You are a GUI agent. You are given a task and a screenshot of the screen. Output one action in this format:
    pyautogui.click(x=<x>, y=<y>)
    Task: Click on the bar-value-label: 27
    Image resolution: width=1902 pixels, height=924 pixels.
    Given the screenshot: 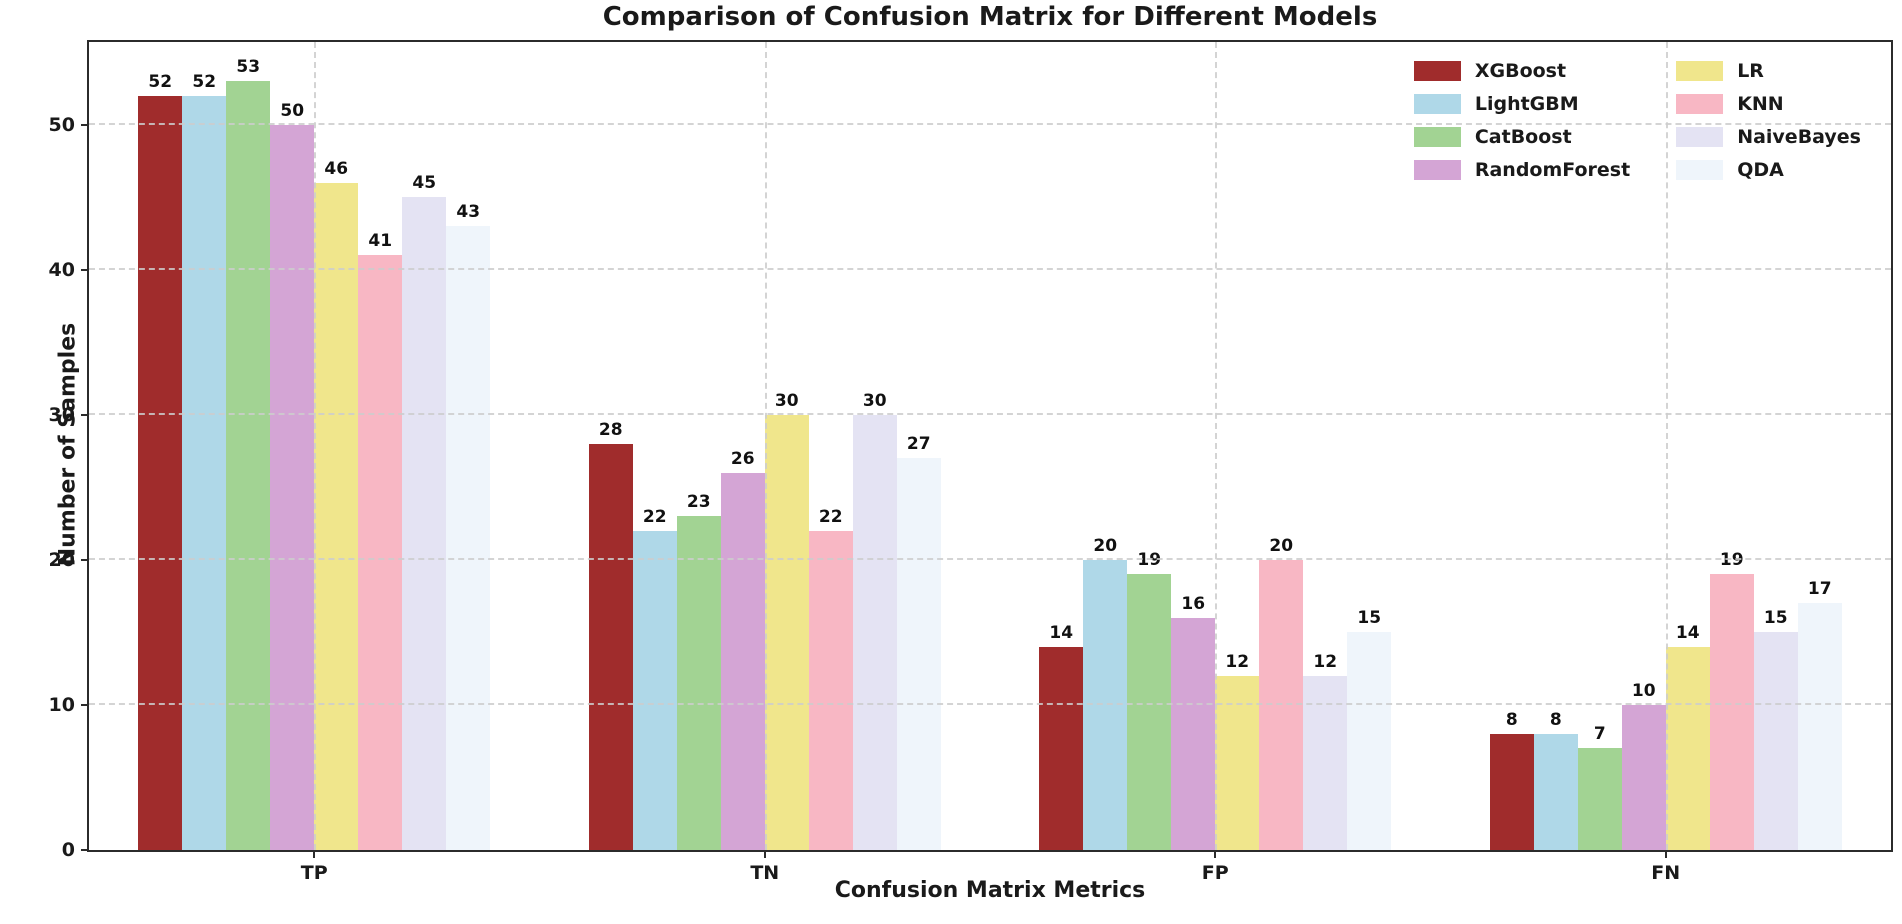 What is the action you would take?
    pyautogui.click(x=918, y=444)
    